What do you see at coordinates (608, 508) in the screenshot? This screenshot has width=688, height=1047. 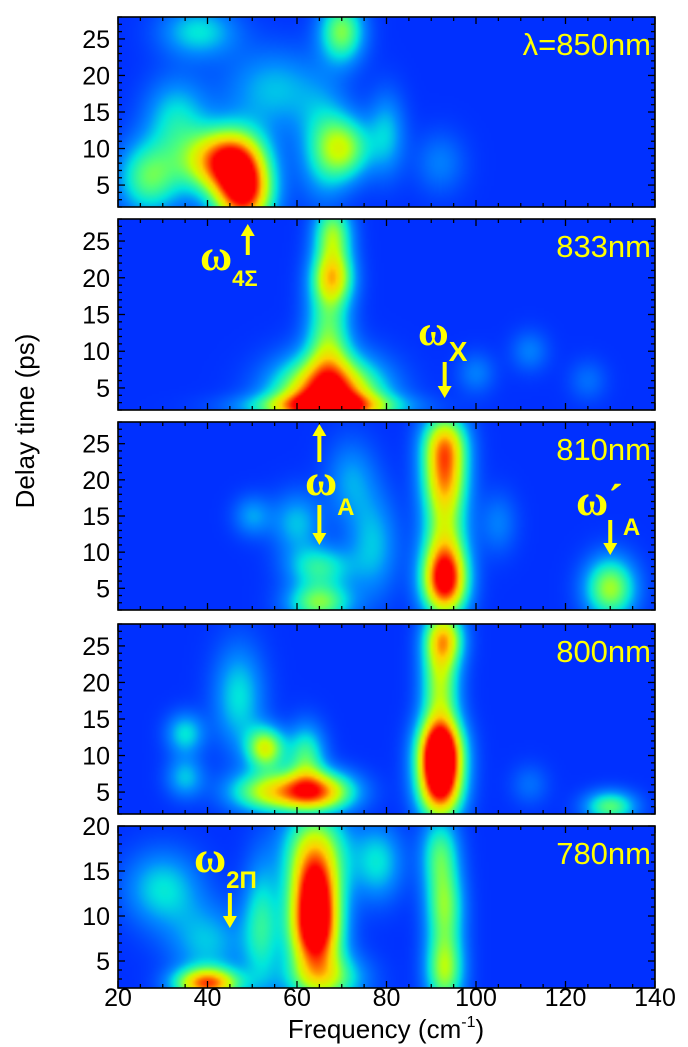 I see `annotation-label: ω´A` at bounding box center [608, 508].